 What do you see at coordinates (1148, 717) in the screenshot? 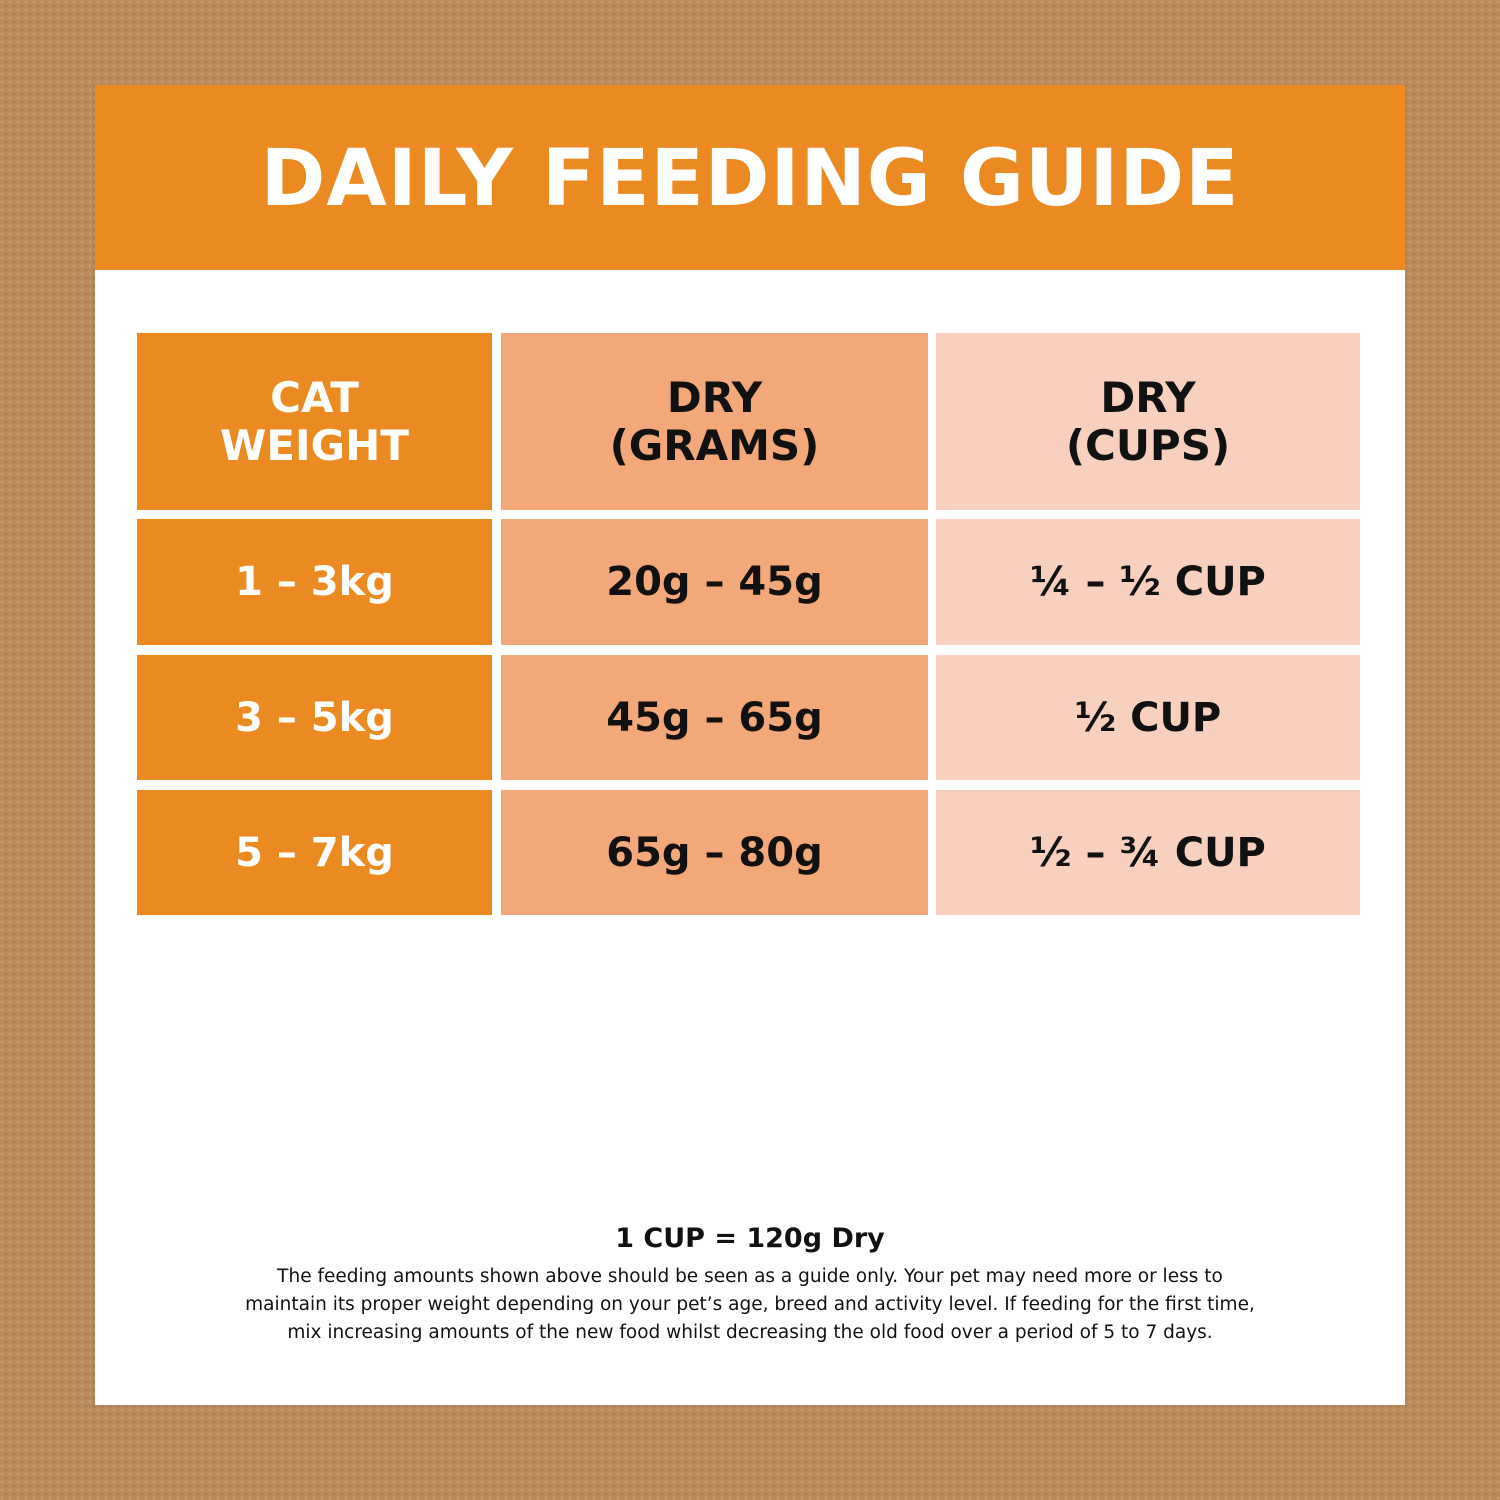
I see `table-cell: ½ CUP` at bounding box center [1148, 717].